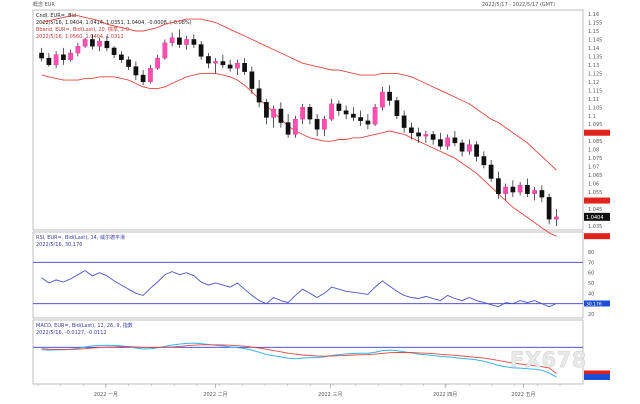  Describe the element at coordinates (299, 359) in the screenshot. I see `macd-signal-line` at that location.